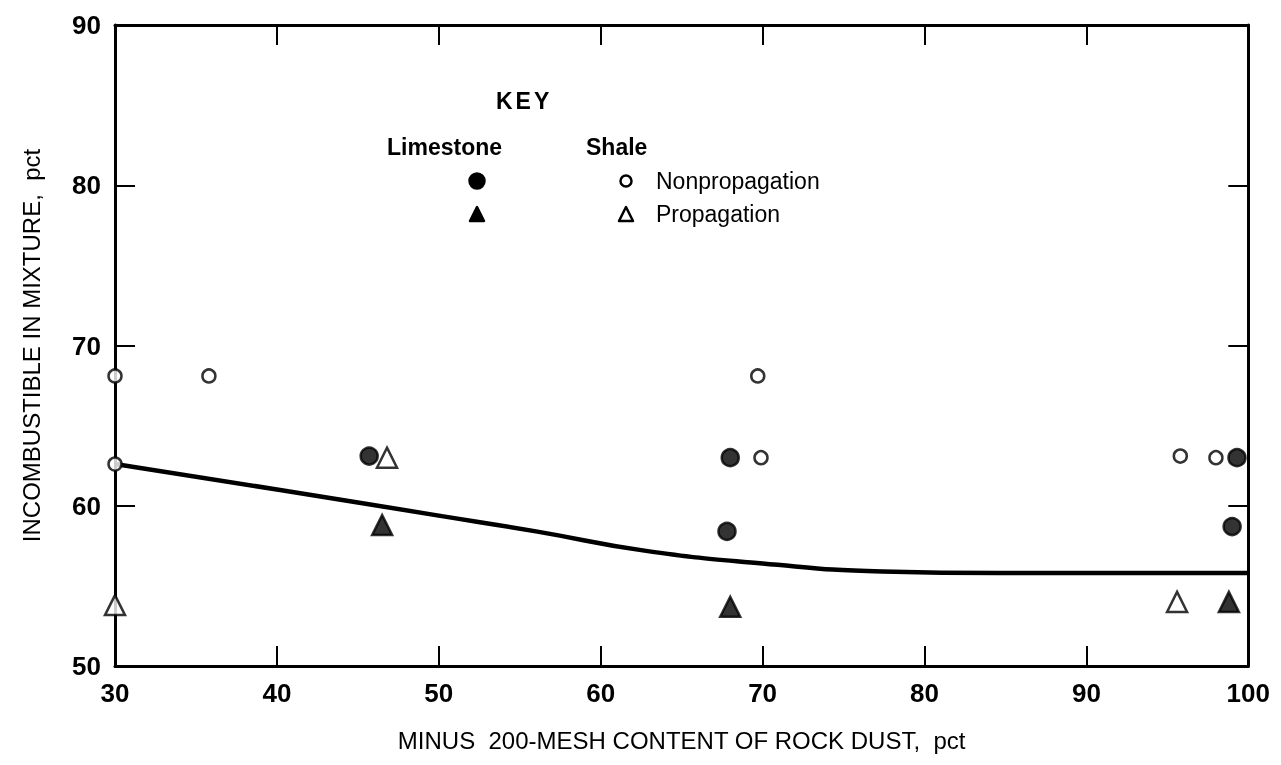 The image size is (1281, 765). Describe the element at coordinates (439, 693) in the screenshot. I see `x-tick-label: 50` at that location.